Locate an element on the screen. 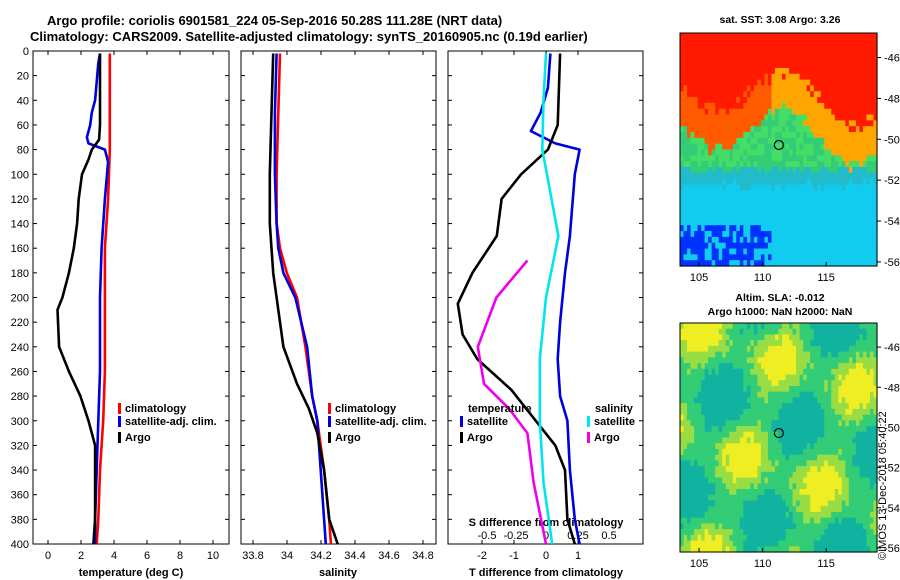  temperature-series-argo is located at coordinates (79, 298).